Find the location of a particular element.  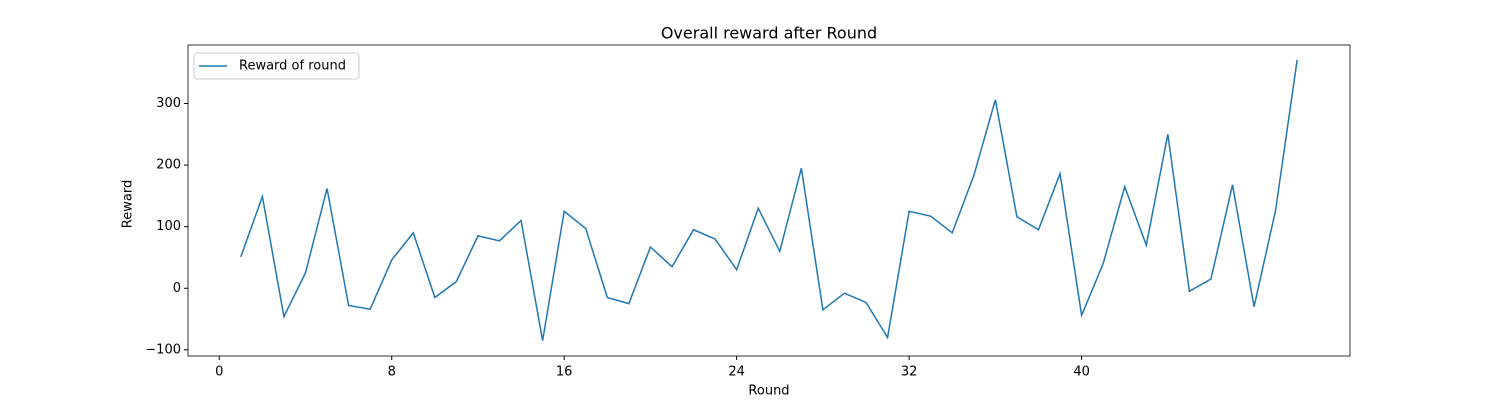

y-tick-label: 0 is located at coordinates (177, 288).